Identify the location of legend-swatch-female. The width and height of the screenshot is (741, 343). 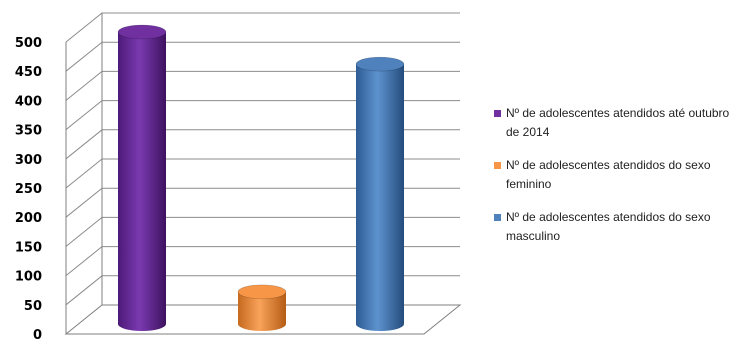
(497, 165).